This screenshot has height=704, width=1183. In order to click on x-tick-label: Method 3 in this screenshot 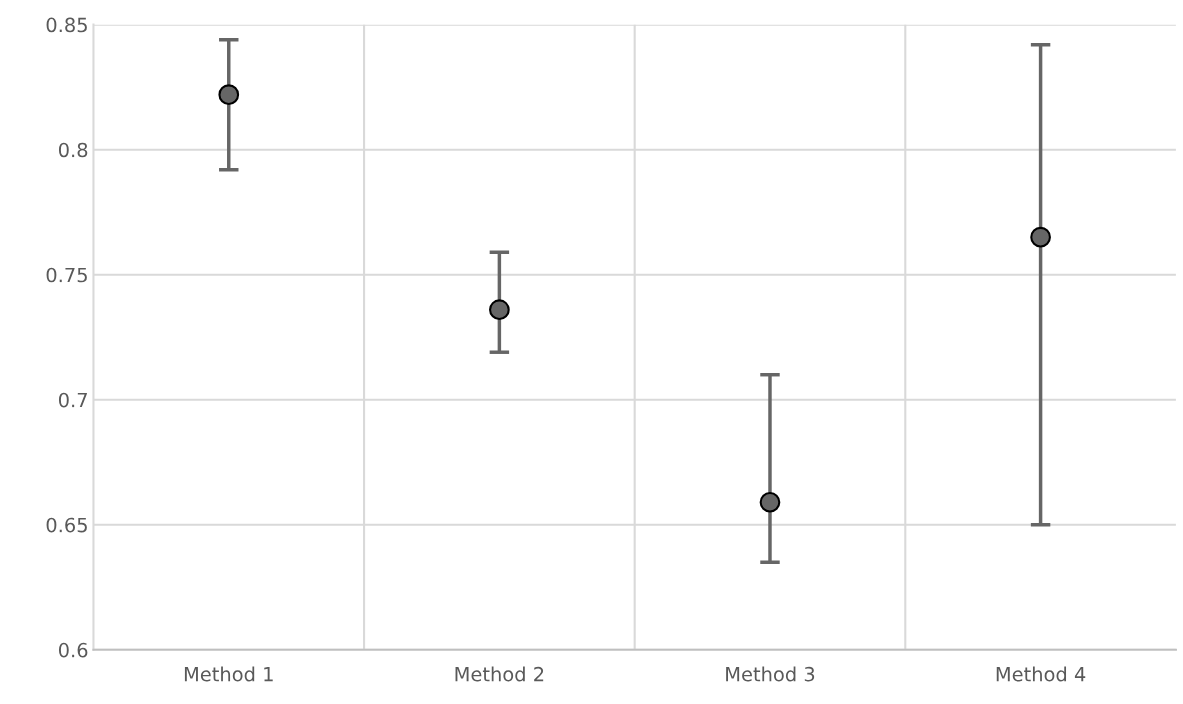, I will do `click(770, 674)`.